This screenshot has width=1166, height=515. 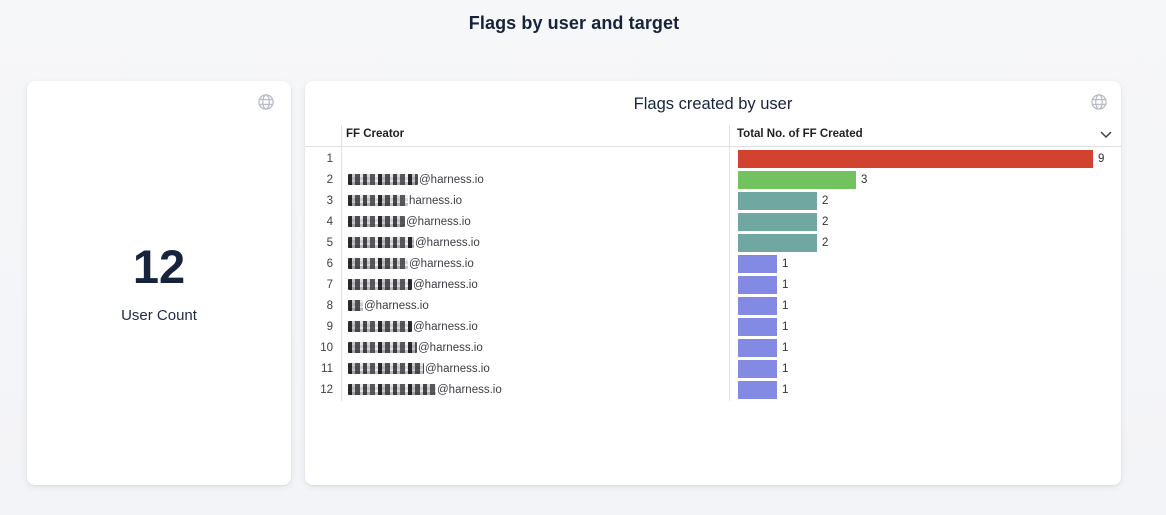 What do you see at coordinates (329, 242) in the screenshot?
I see `row-number: 5` at bounding box center [329, 242].